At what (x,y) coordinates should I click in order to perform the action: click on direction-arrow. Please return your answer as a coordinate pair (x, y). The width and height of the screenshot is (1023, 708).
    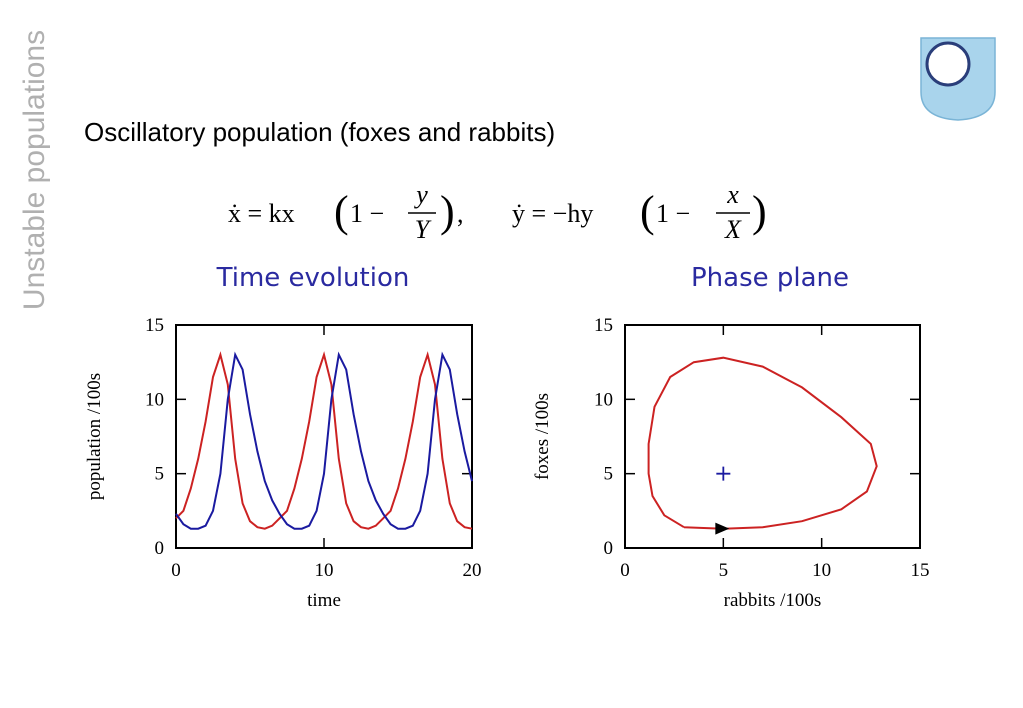
    Looking at the image, I should click on (722, 528).